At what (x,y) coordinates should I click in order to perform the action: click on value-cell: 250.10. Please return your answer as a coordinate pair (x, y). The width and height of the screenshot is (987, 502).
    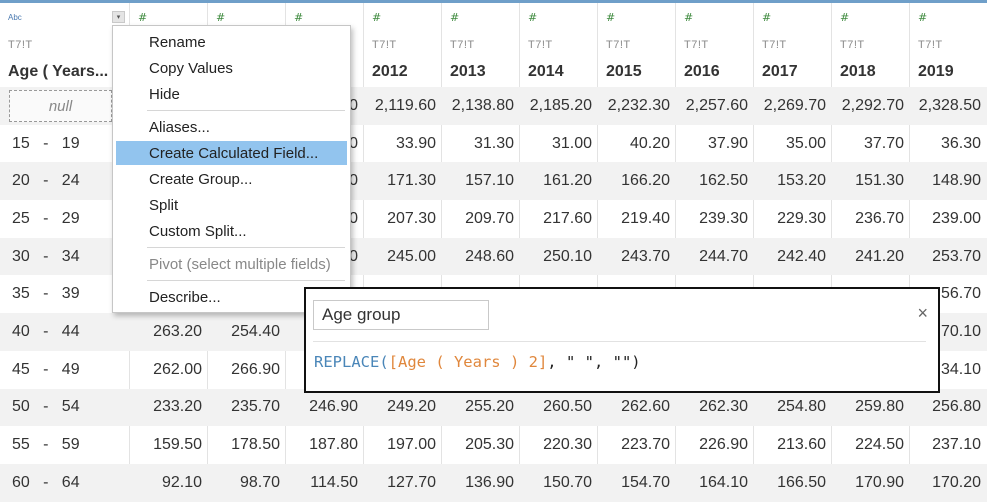
    Looking at the image, I should click on (567, 256).